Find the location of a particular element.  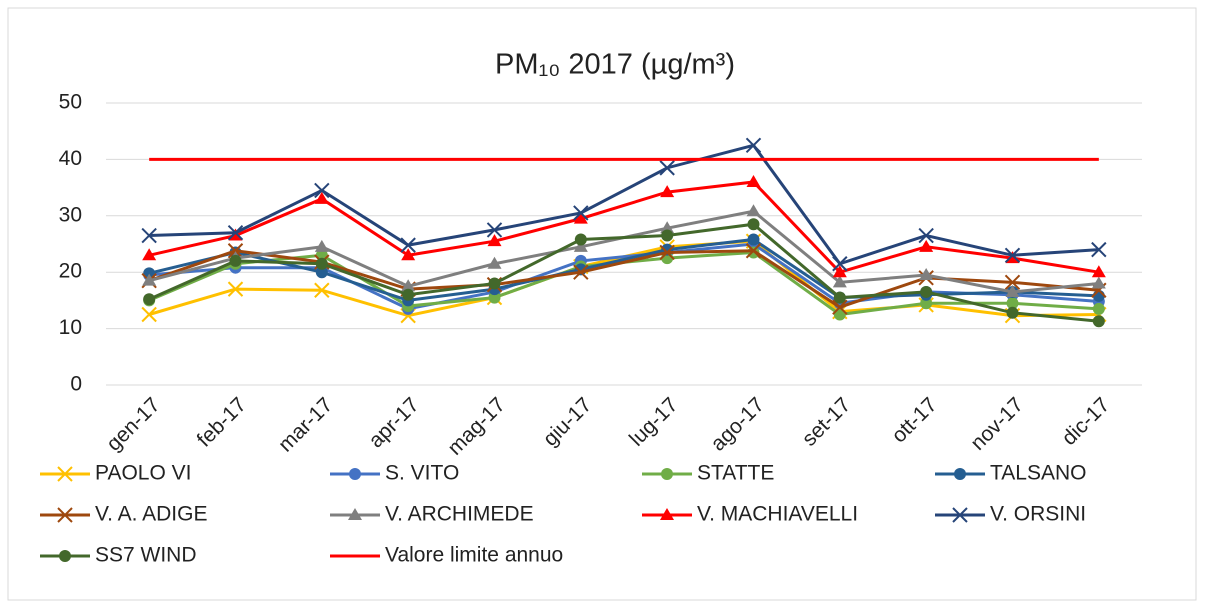

legend-label: V. A. ADIGE is located at coordinates (151, 514).